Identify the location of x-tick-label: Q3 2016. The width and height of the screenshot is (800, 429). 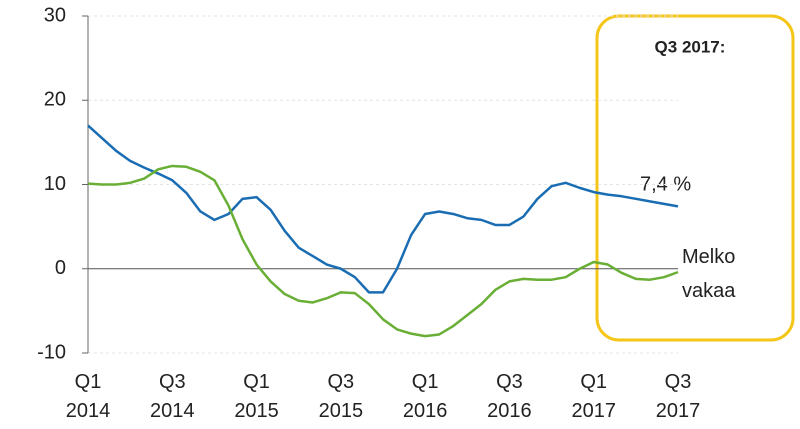
(509, 396).